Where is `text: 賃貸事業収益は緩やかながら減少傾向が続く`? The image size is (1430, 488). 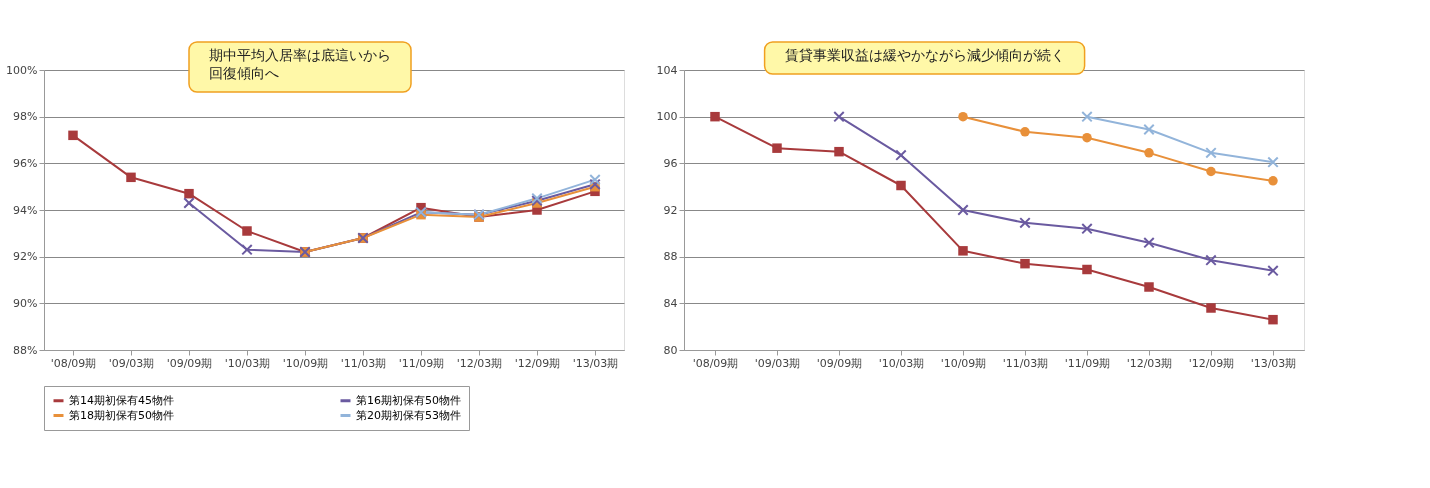 text: 賃貸事業収益は緩やかながら減少傾向が続く is located at coordinates (924, 55).